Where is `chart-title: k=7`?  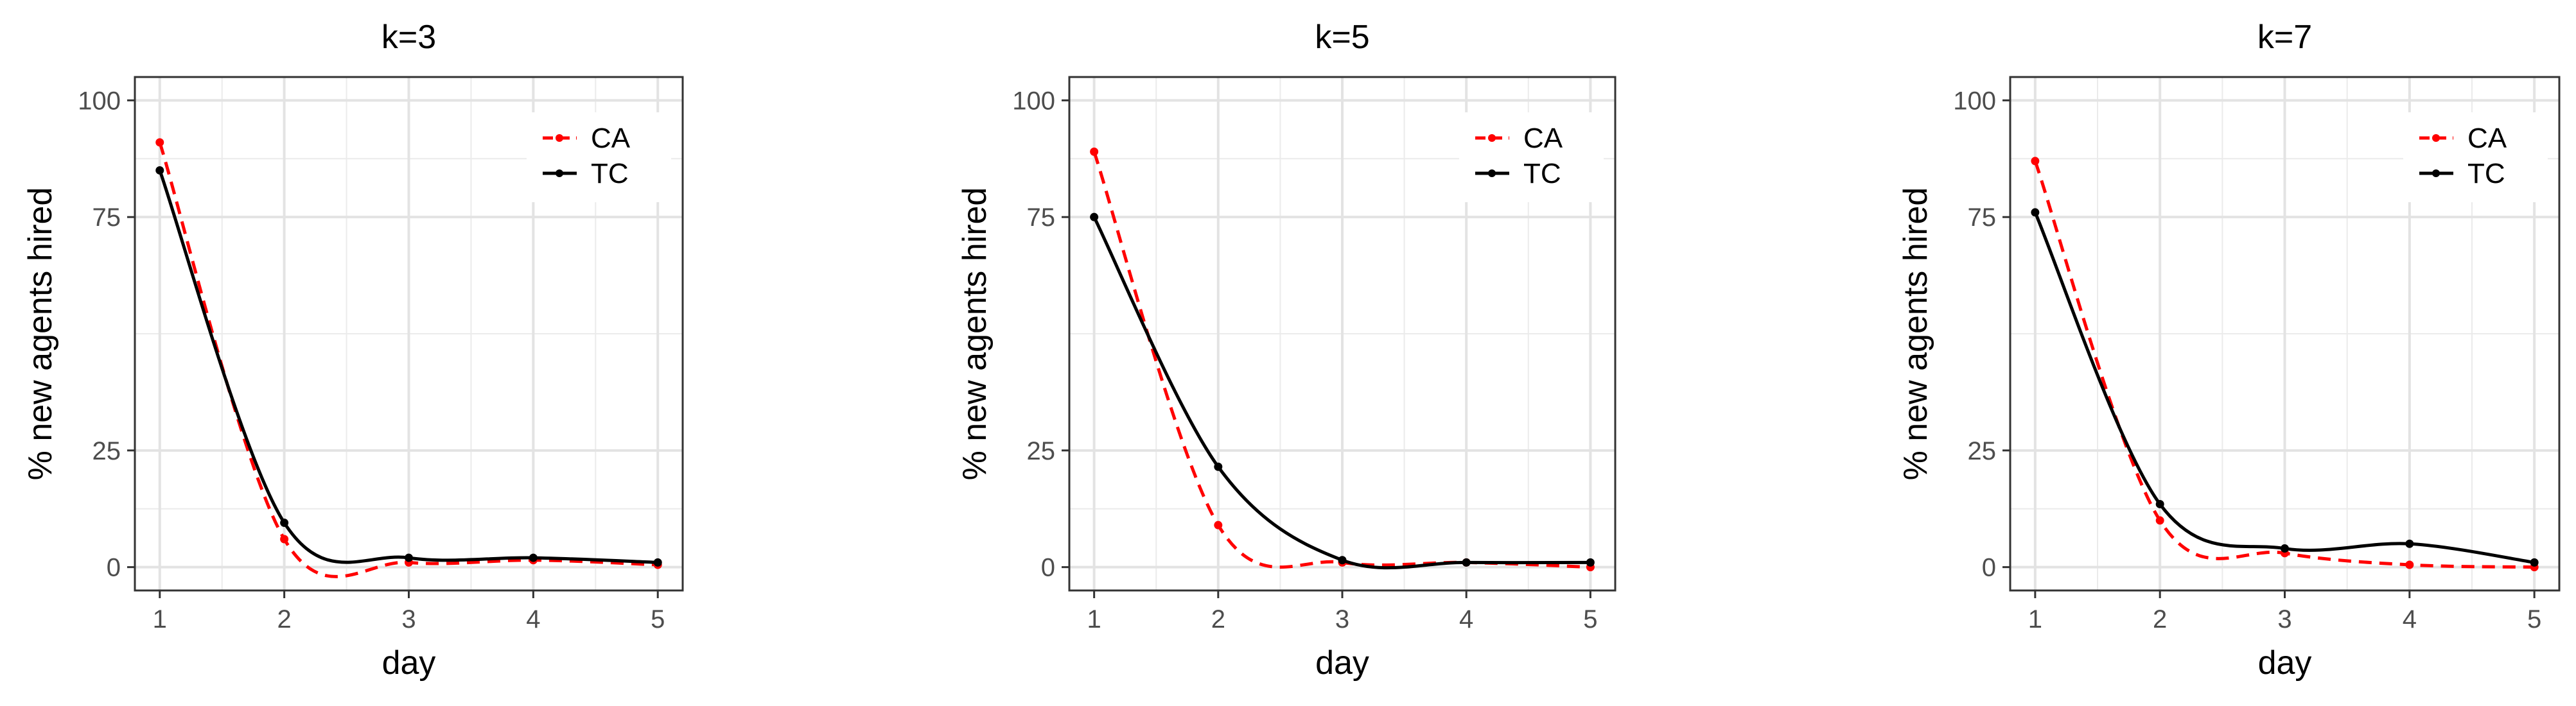
chart-title: k=7 is located at coordinates (2284, 37).